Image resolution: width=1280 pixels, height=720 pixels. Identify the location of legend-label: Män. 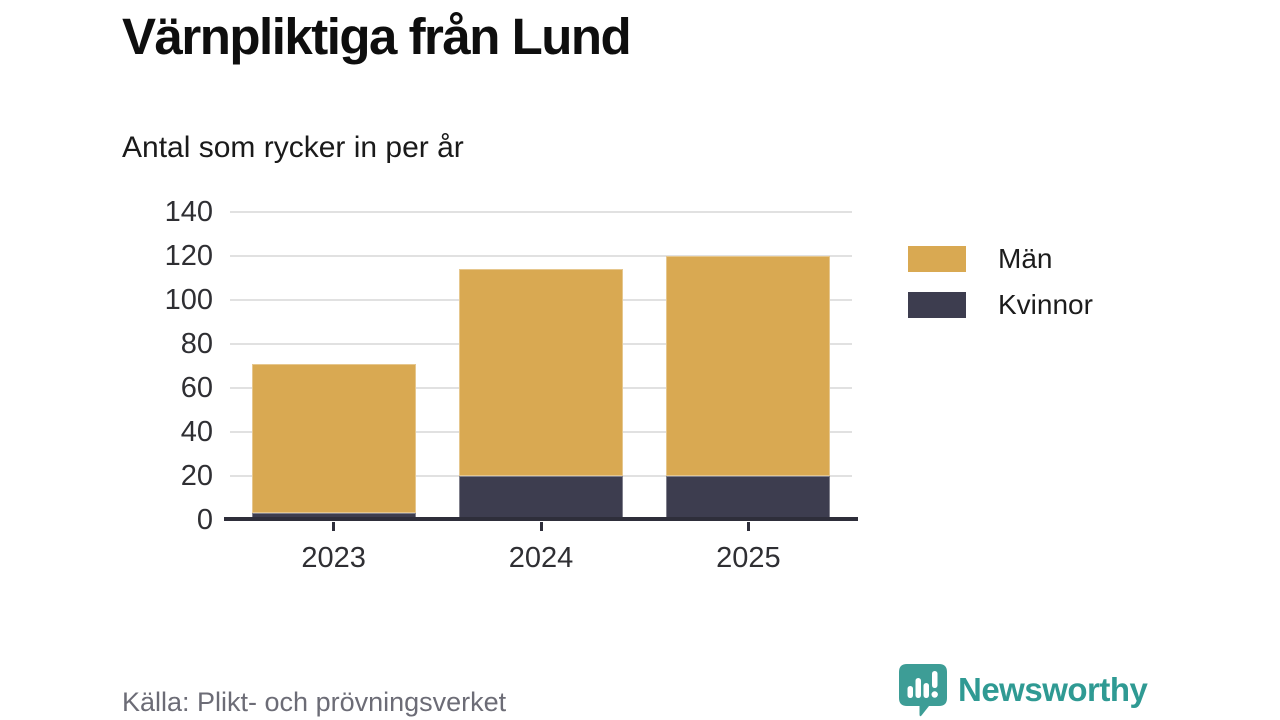
(1025, 258).